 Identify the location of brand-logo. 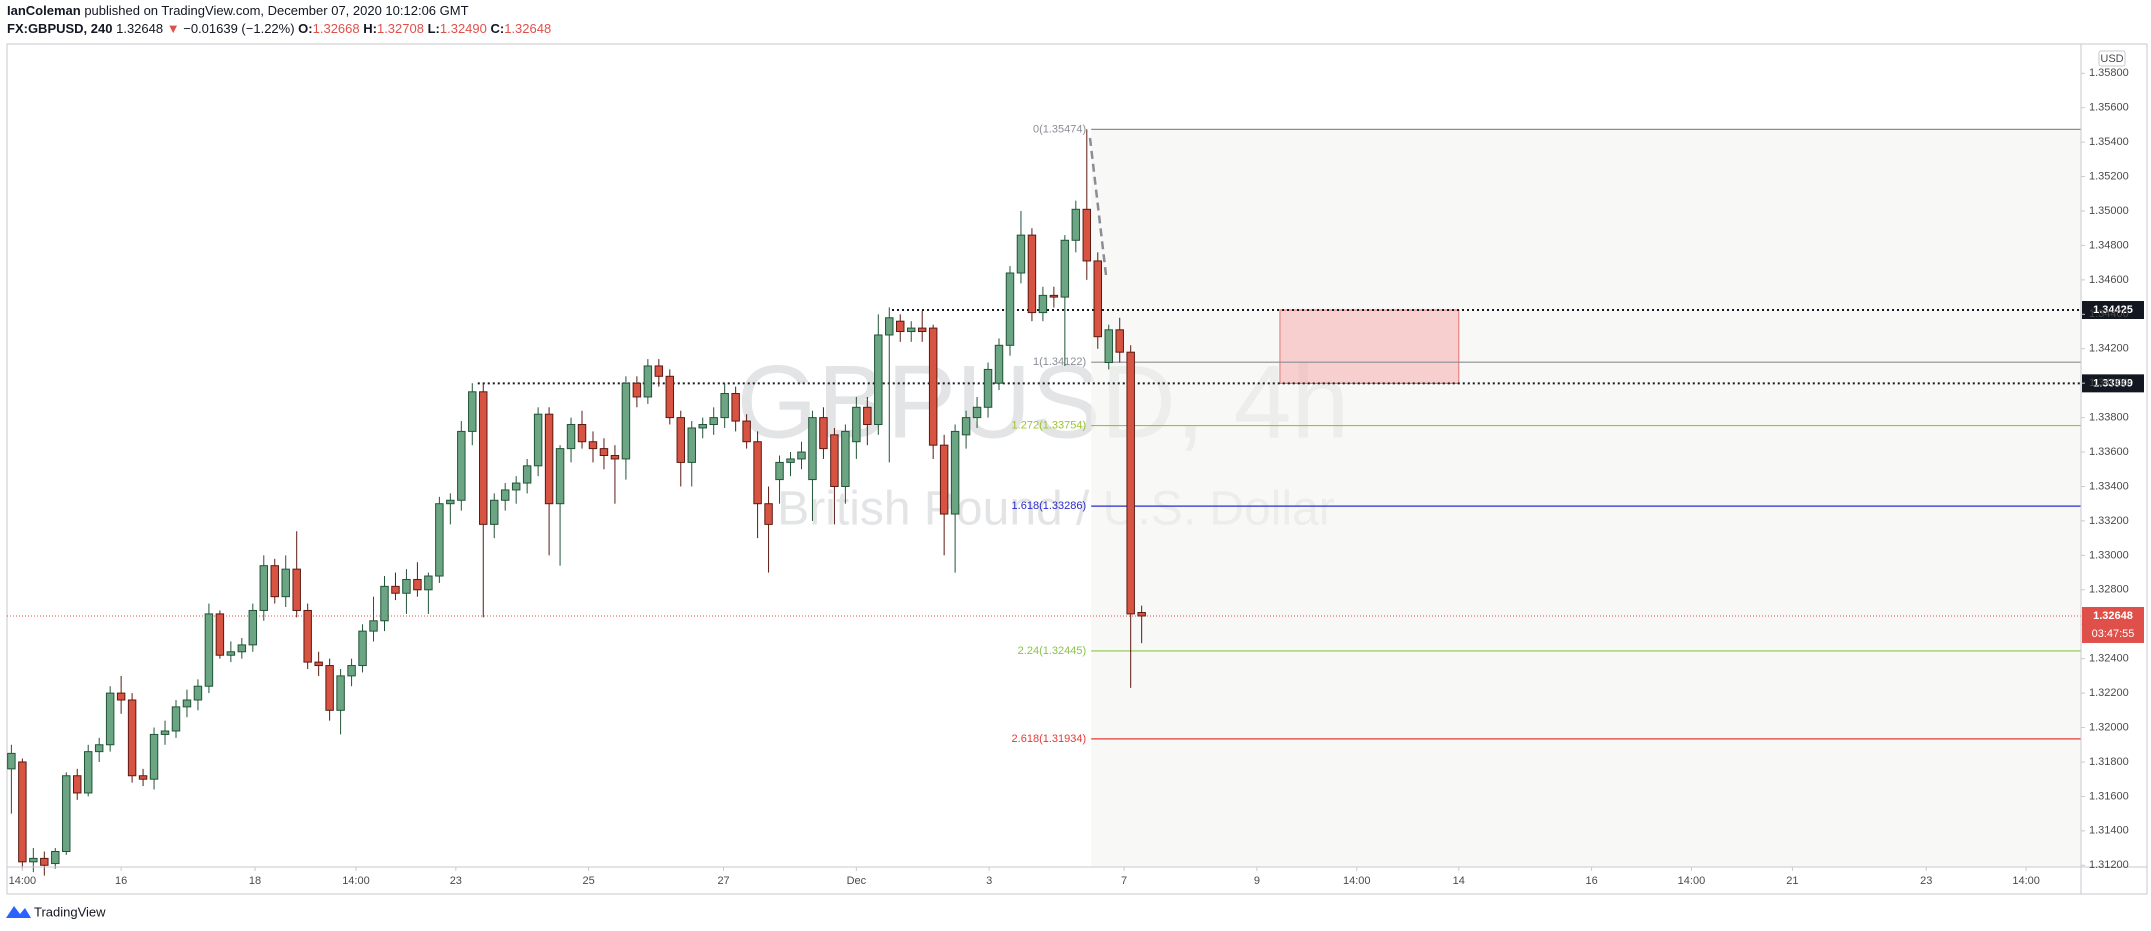
(18, 912).